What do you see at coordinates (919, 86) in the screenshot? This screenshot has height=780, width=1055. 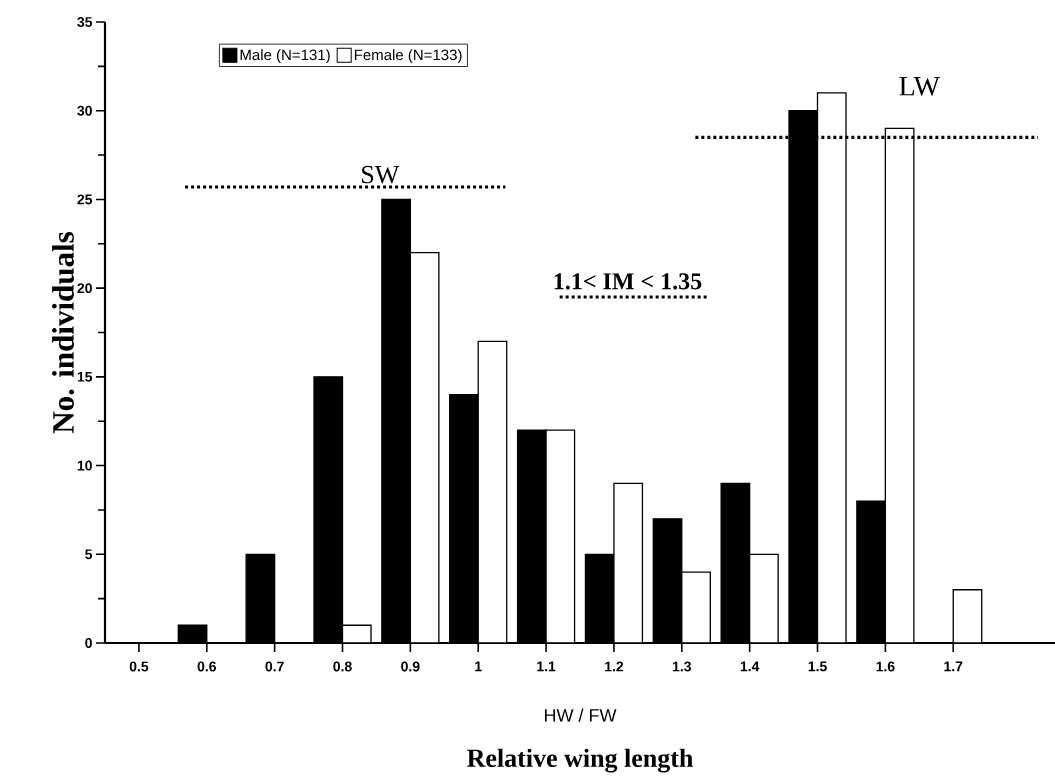 I see `ref-line-label: LW` at bounding box center [919, 86].